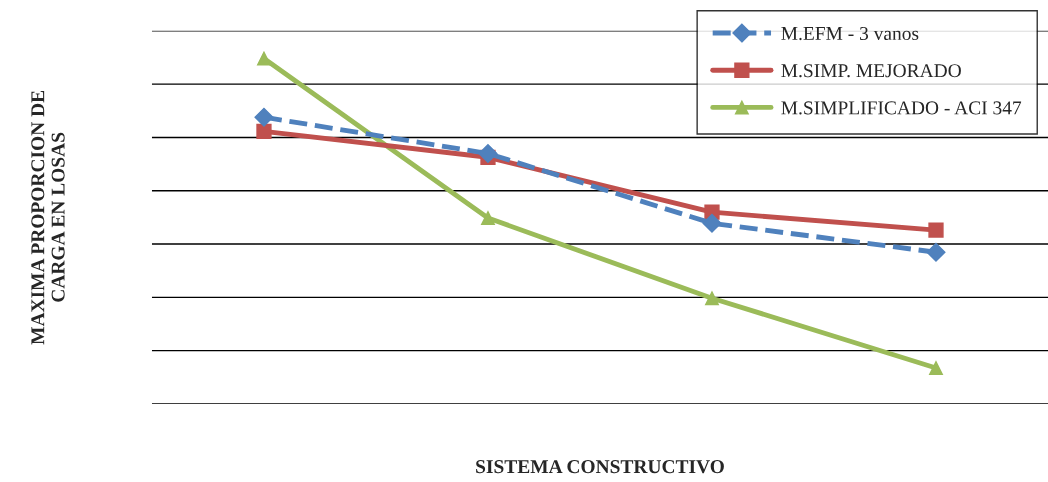  Describe the element at coordinates (871, 71) in the screenshot. I see `legend-label: M.SIMP. MEJORADO` at that location.